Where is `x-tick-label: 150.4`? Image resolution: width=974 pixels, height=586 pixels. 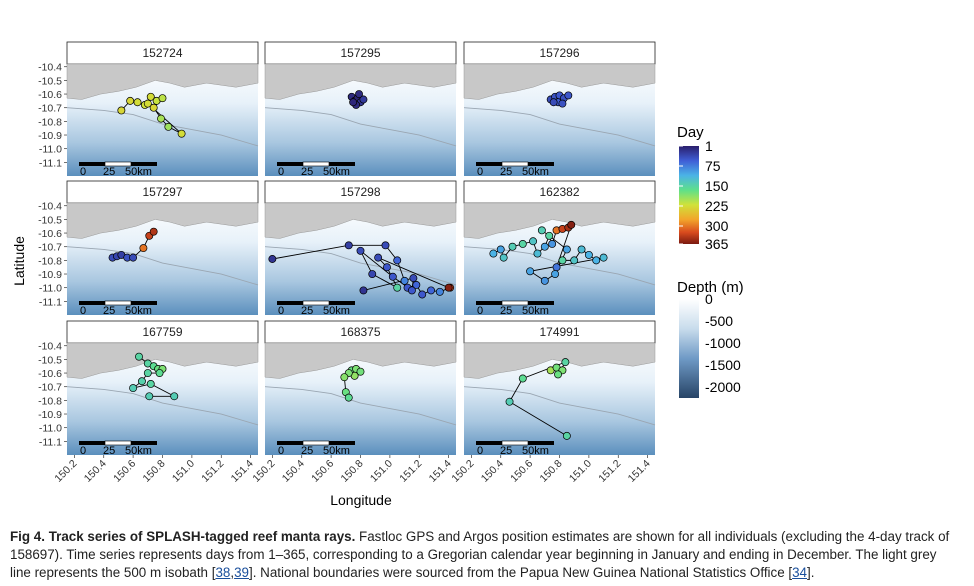 x-tick-label: 150.4 is located at coordinates (492, 471).